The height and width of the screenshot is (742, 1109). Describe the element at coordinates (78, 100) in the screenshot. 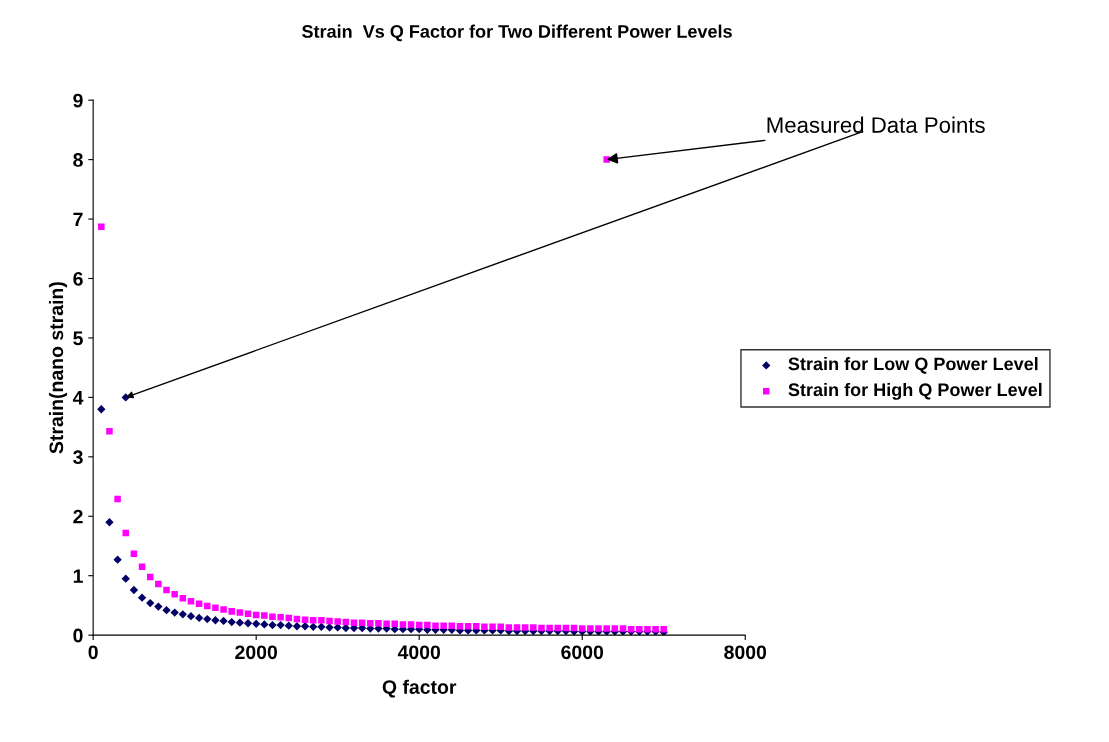

I see `y-tick-label: 9` at that location.